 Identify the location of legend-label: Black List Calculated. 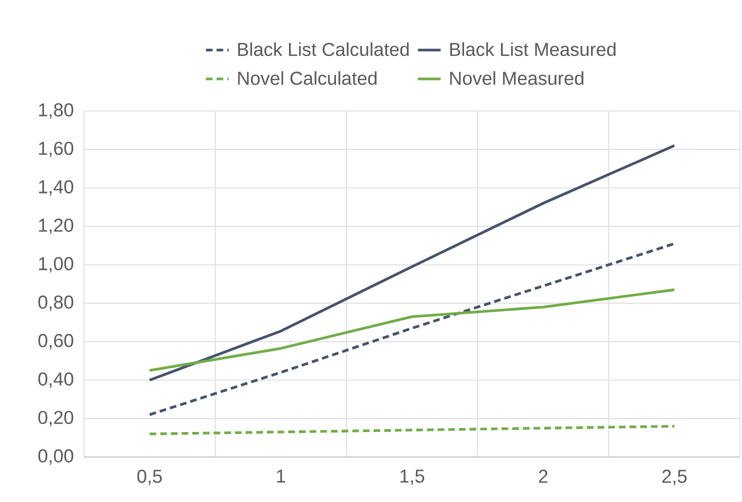
(323, 49).